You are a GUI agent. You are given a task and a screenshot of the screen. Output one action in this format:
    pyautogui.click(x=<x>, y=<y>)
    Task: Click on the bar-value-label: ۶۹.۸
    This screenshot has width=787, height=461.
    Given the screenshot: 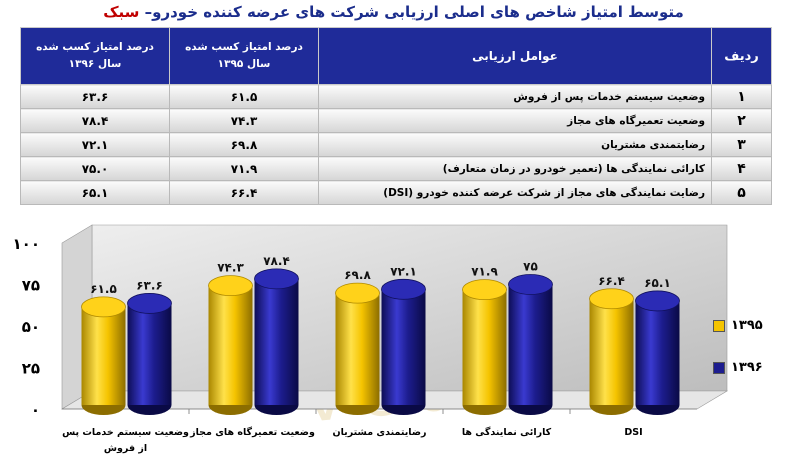 What is the action you would take?
    pyautogui.click(x=357, y=275)
    